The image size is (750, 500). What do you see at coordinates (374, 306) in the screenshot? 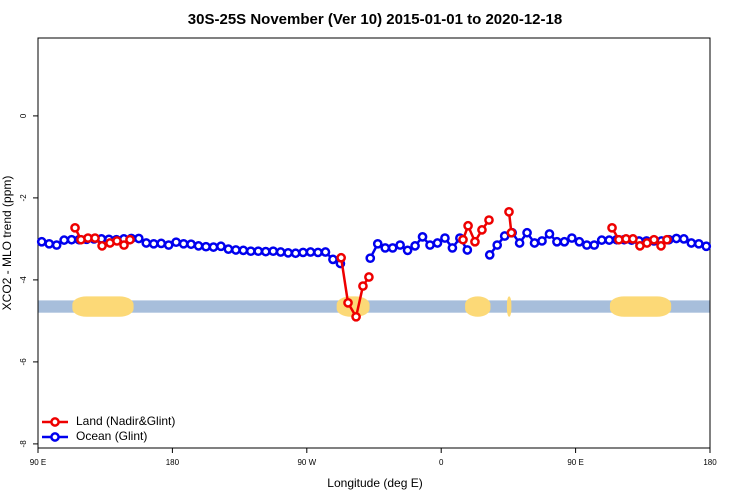
I see `ocean-band` at bounding box center [374, 306].